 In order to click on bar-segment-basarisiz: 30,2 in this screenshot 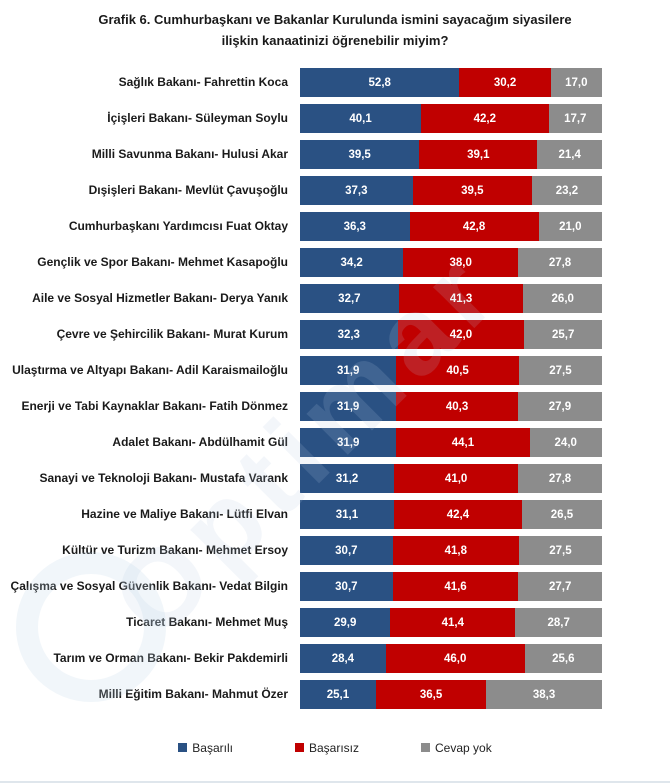, I will do `click(505, 83)`.